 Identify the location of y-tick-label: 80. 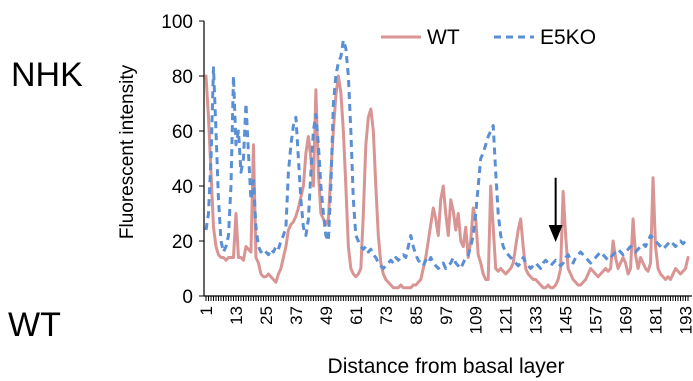
(182, 77).